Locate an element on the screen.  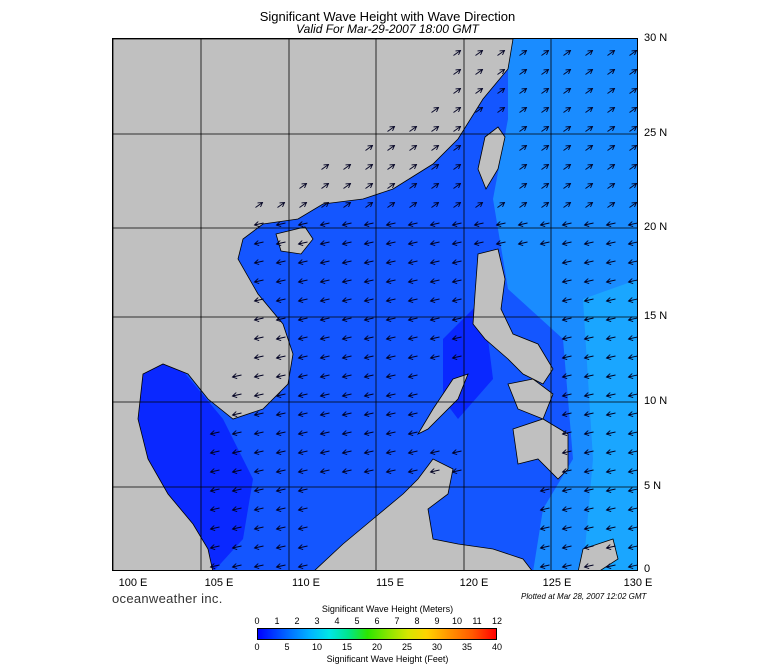
lon-label-130e: 130 E is located at coordinates (638, 583).